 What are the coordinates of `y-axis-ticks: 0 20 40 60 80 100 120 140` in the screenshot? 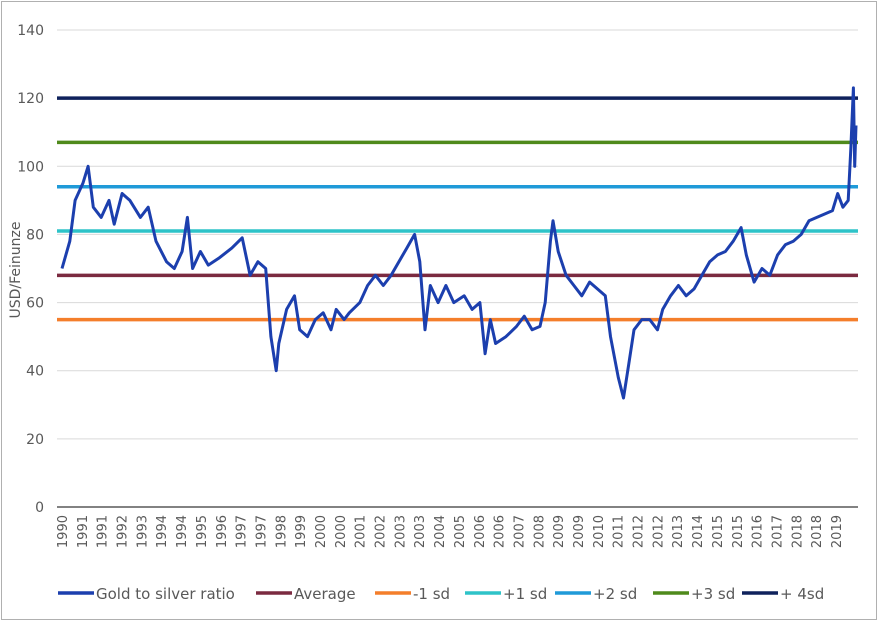 It's located at (30, 269).